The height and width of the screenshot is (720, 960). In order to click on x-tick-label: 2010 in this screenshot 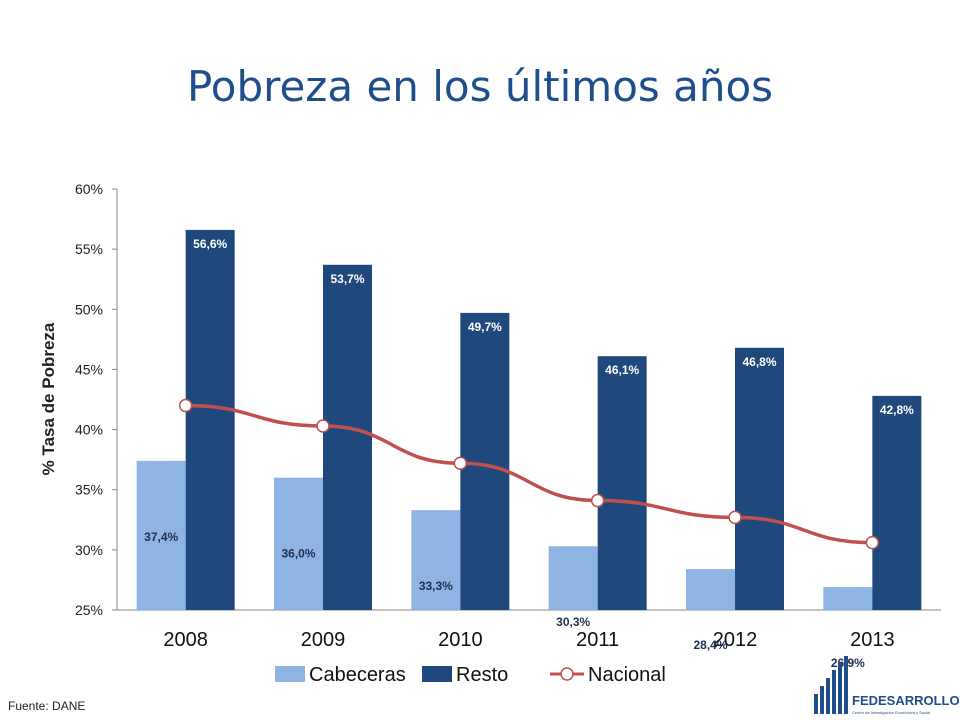, I will do `click(460, 640)`.